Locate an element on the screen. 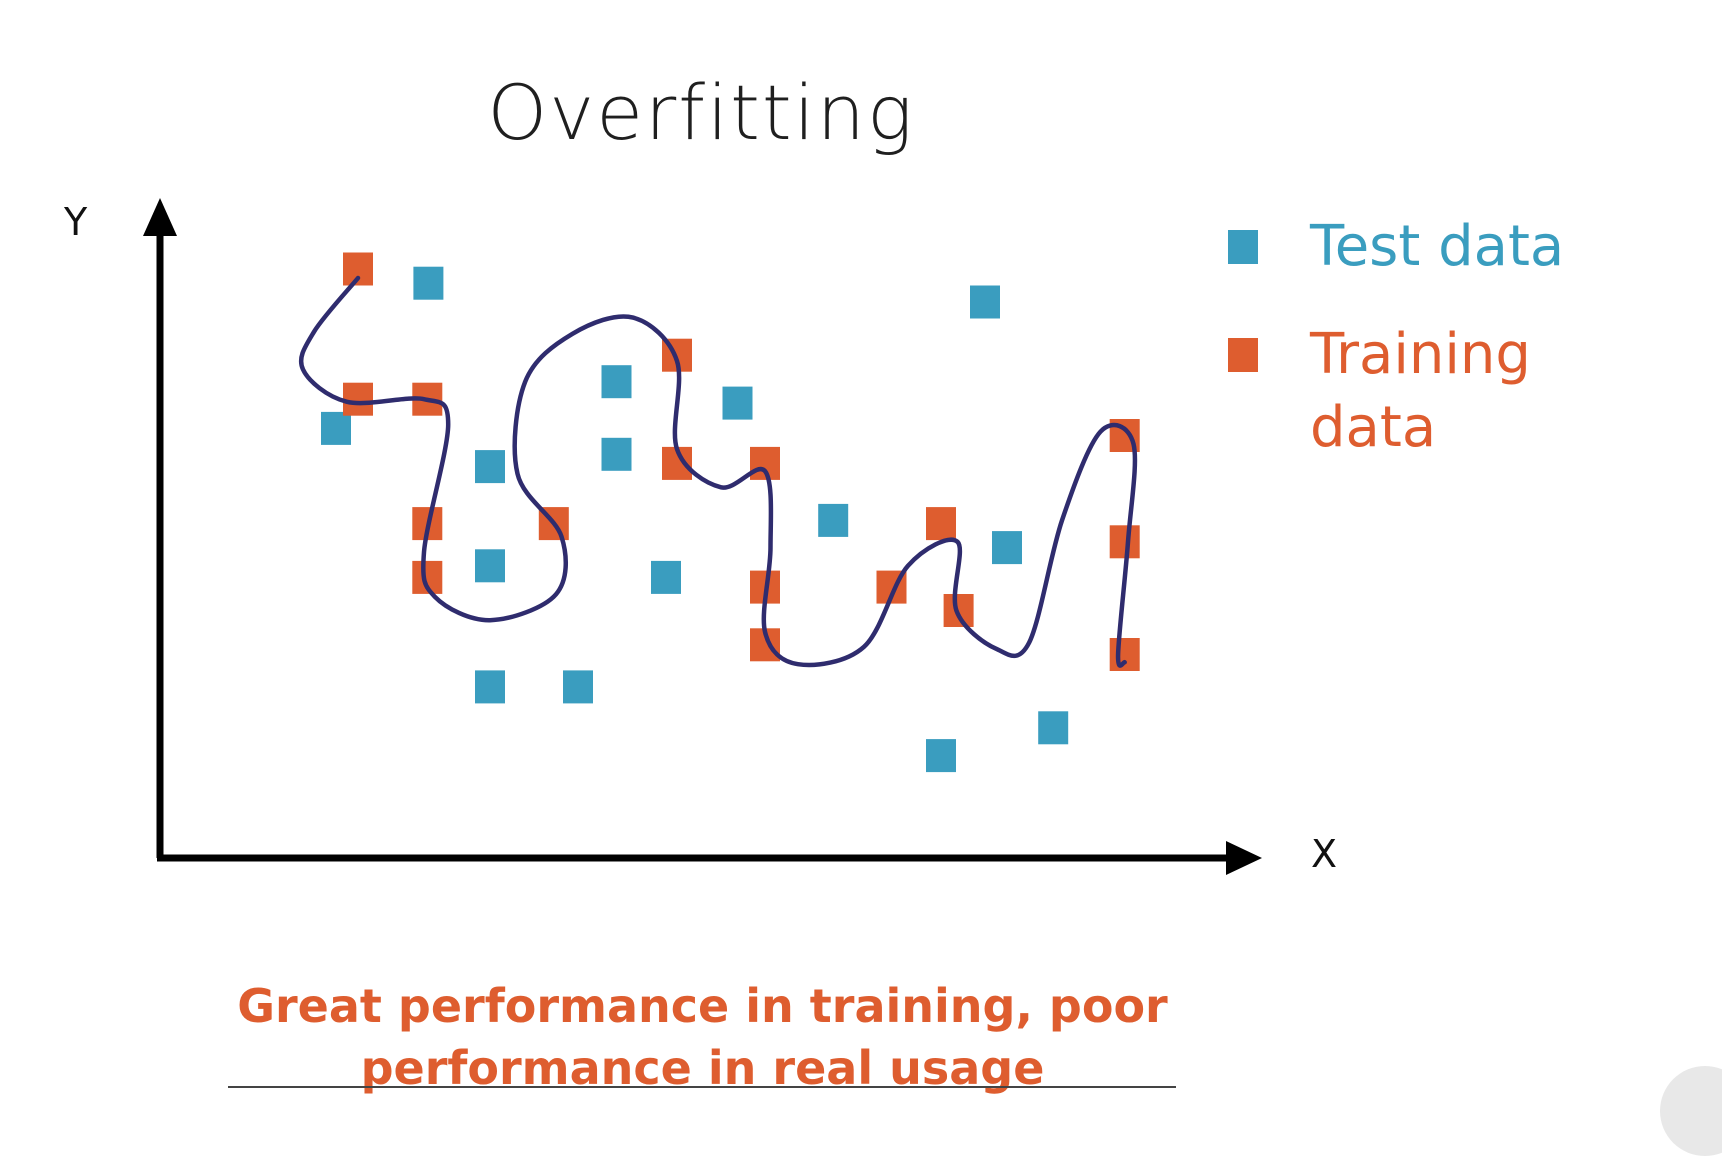 This screenshot has height=1156, width=1722. y-axis-arrow is located at coordinates (160, 217).